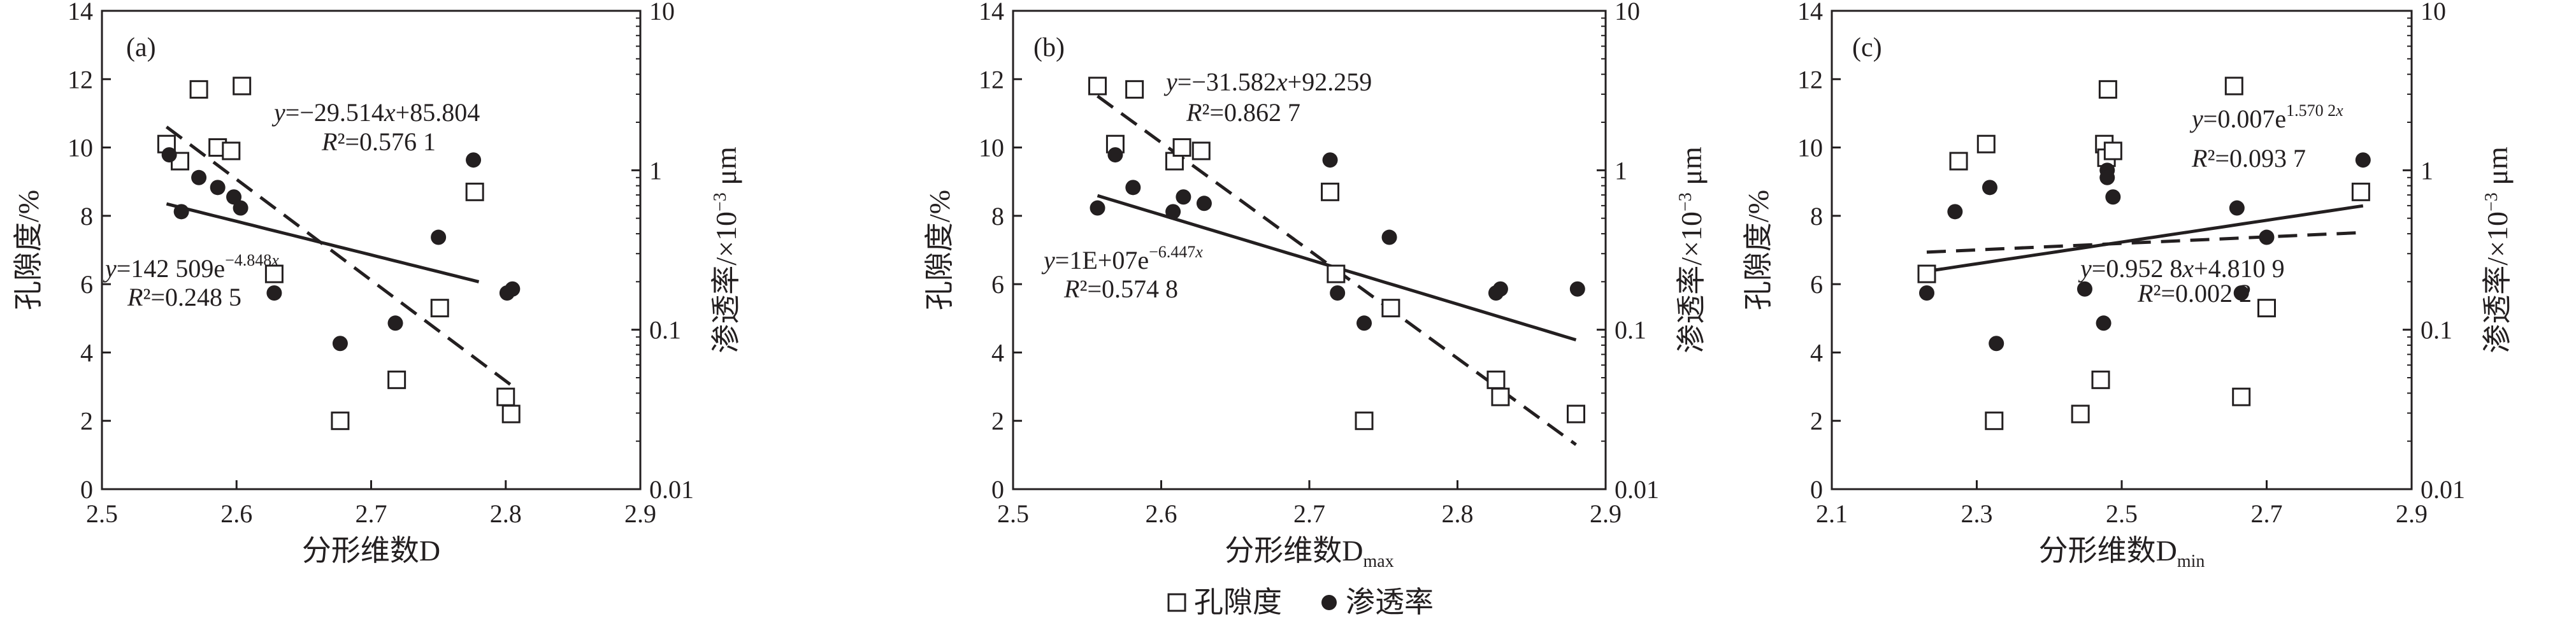 The height and width of the screenshot is (621, 2576). What do you see at coordinates (1390, 602) in the screenshot?
I see `legend-permeability-label: 渗透率` at bounding box center [1390, 602].